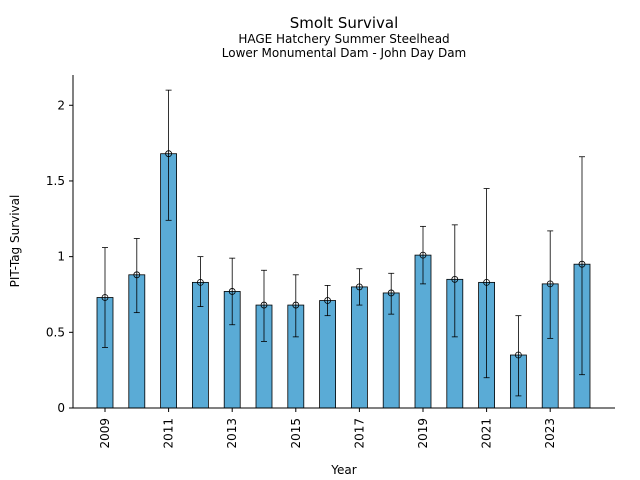 Image resolution: width=640 pixels, height=480 pixels. I want to click on point-marker-2018, so click(391, 293).